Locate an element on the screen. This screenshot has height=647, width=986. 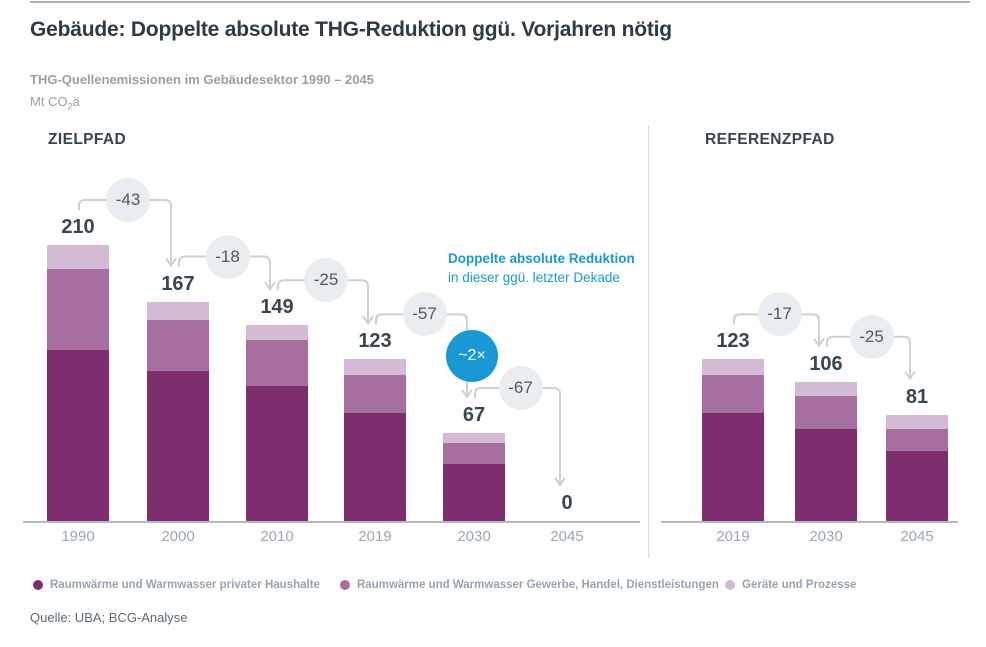
top-rule is located at coordinates (500, 2).